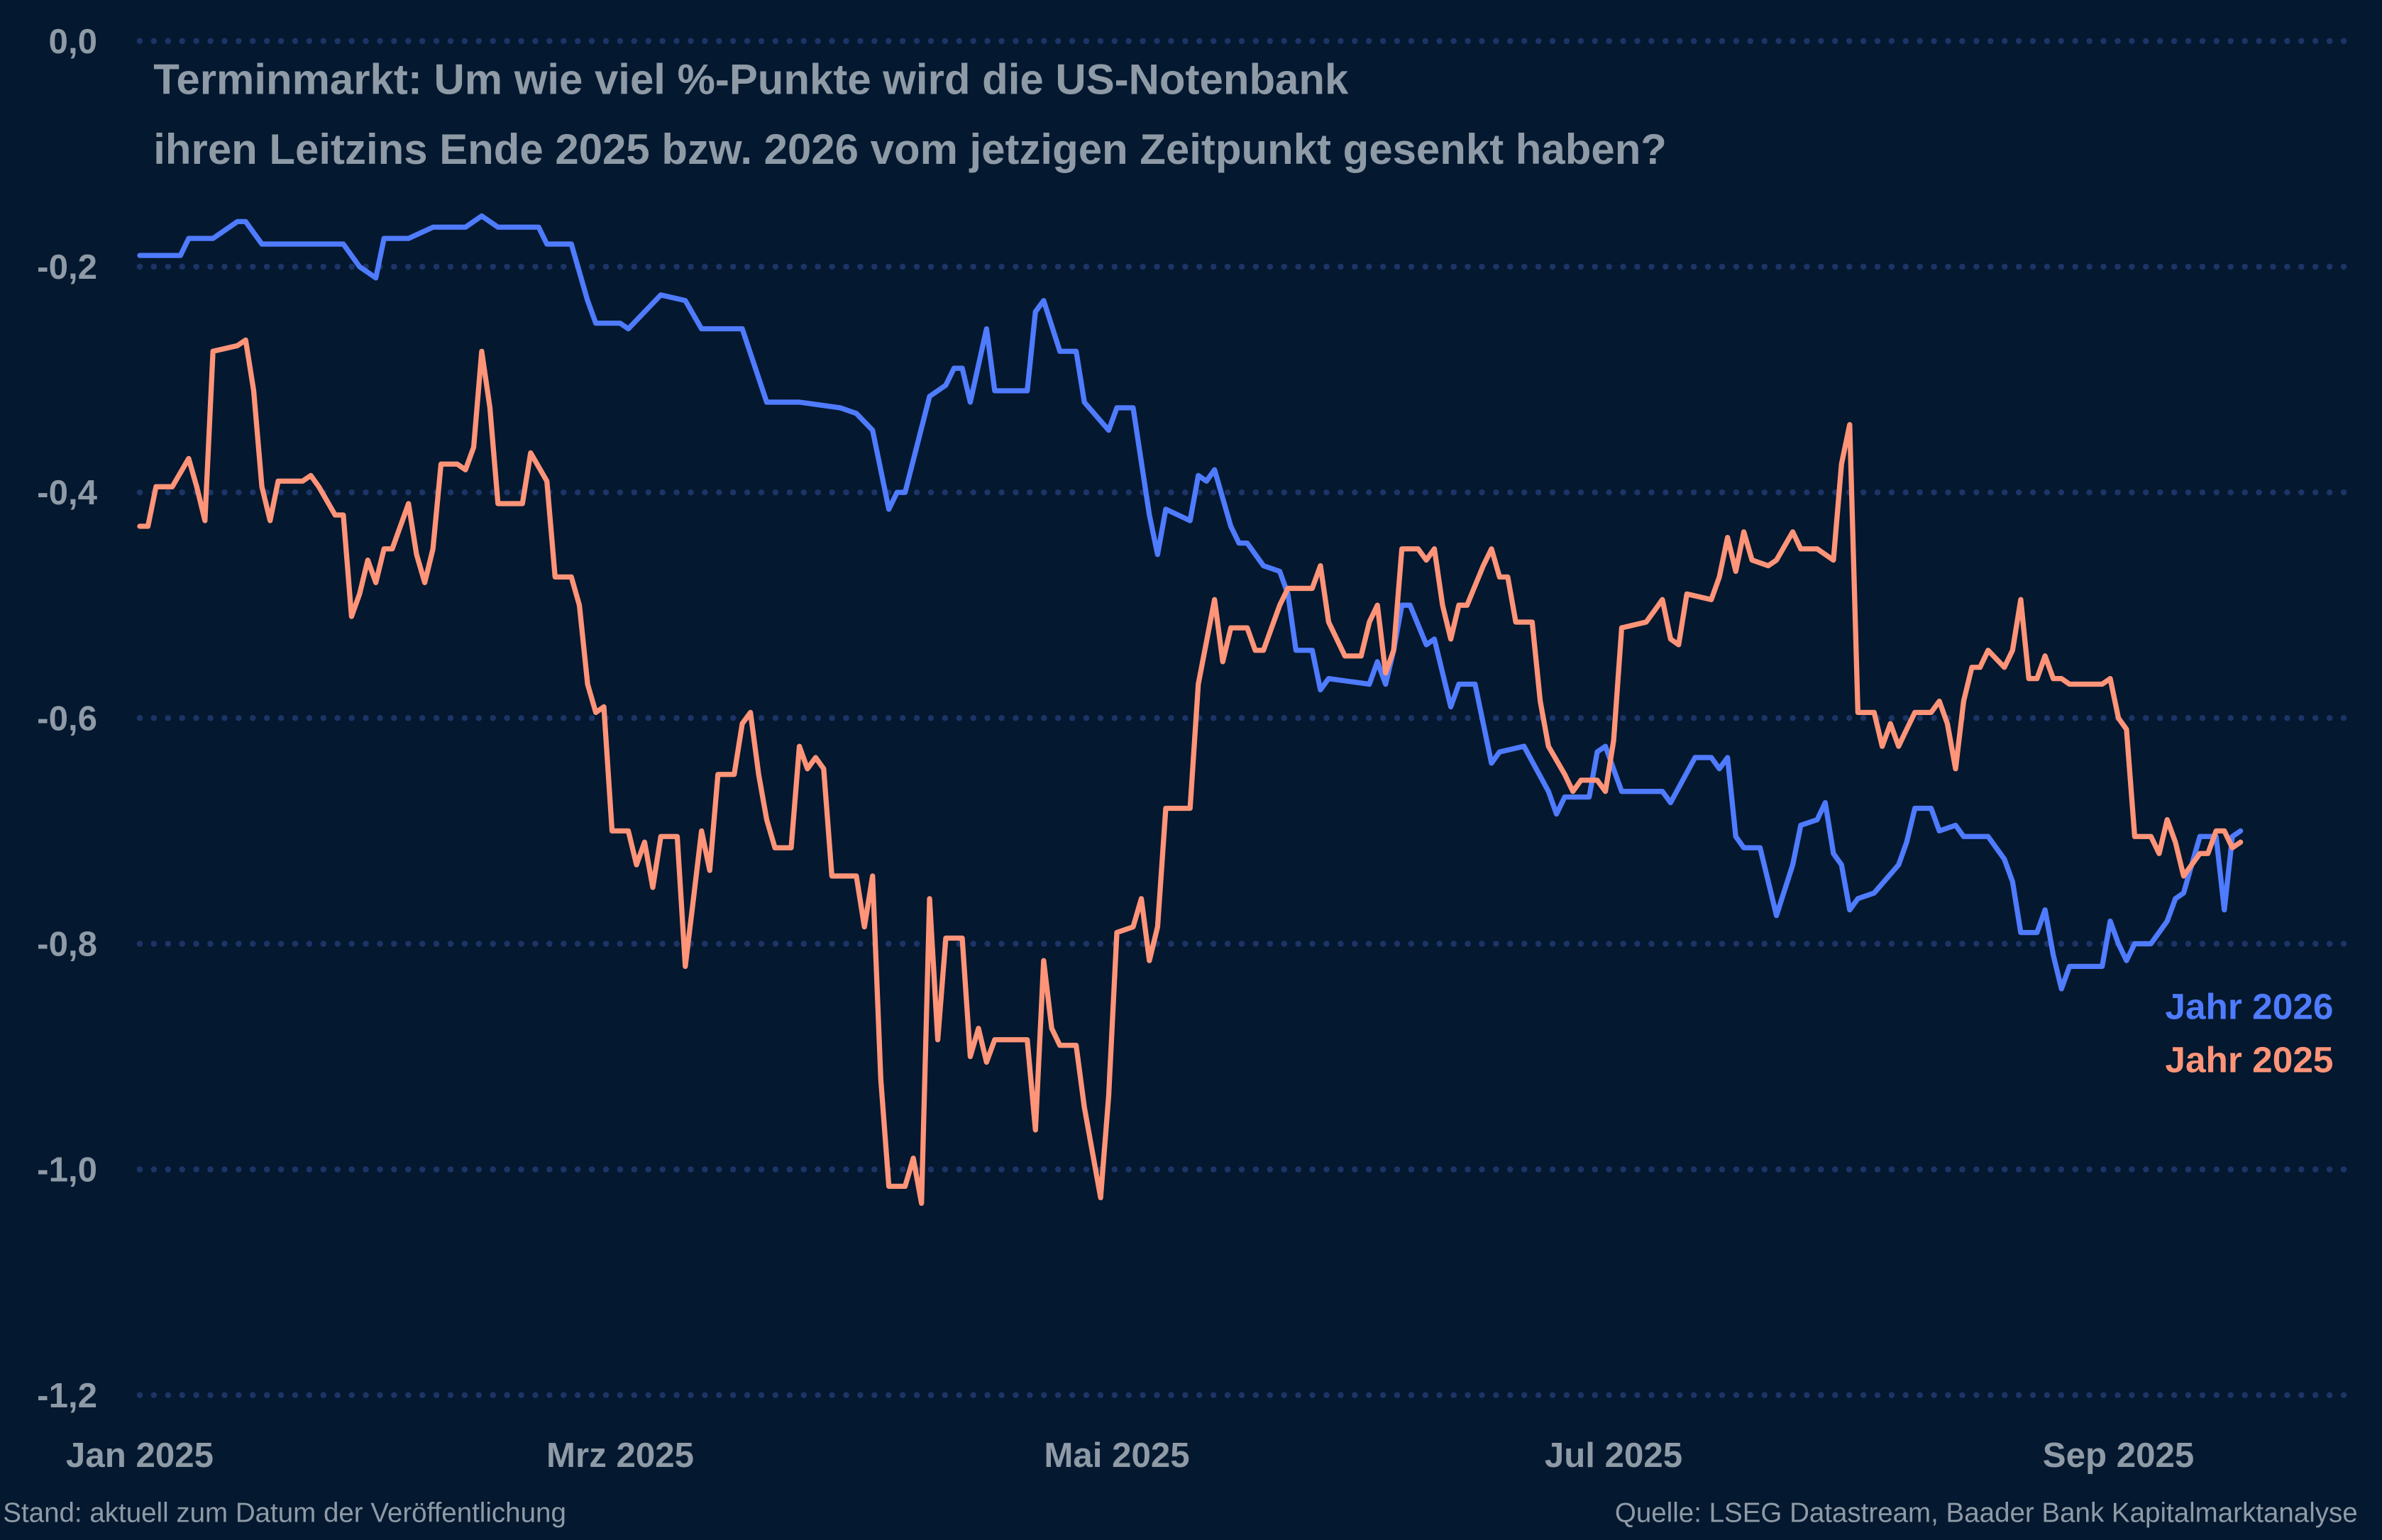 The width and height of the screenshot is (2382, 1540). Describe the element at coordinates (1614, 1455) in the screenshot. I see `x-tick-label: Jul 2025` at that location.